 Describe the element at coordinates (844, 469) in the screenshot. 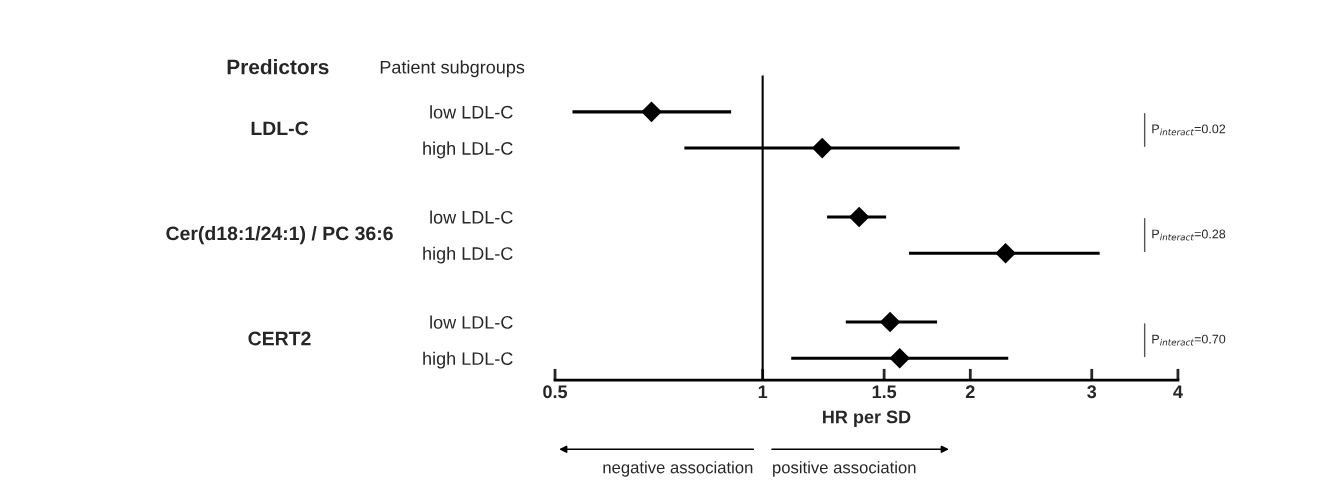

I see `text: positive association` at that location.